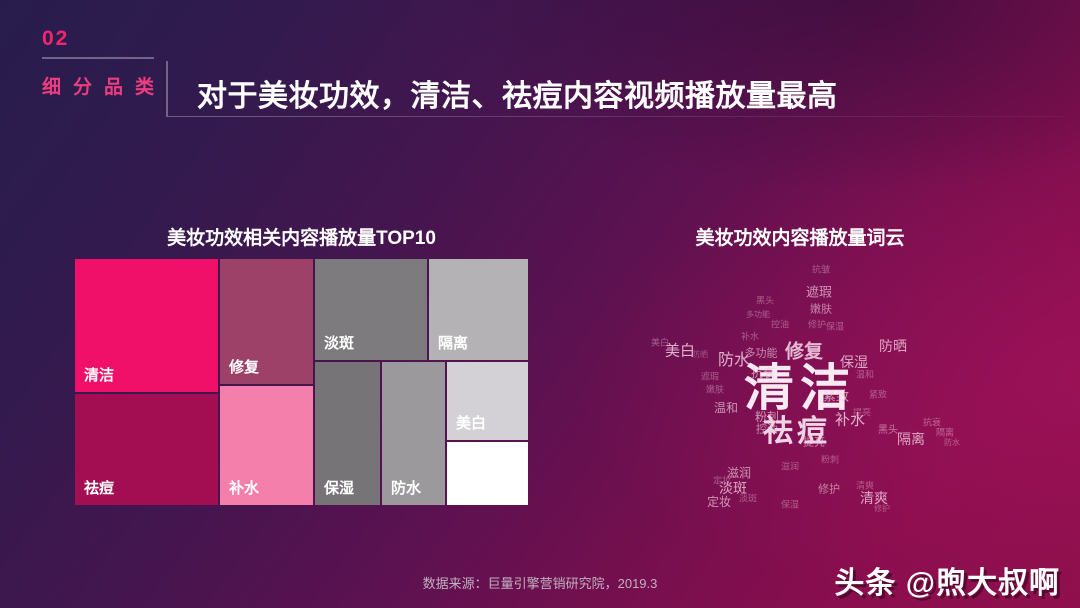 Image resolution: width=1080 pixels, height=608 pixels. What do you see at coordinates (301, 238) in the screenshot?
I see `treemap-title: 美妆功效相关内容播放量TOP10` at bounding box center [301, 238].